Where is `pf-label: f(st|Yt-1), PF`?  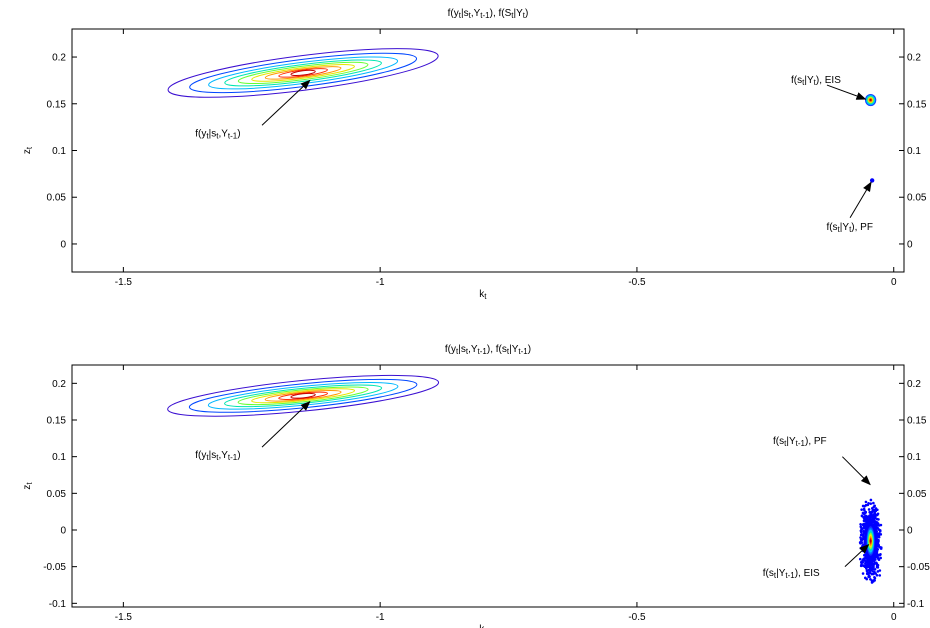
pf-label: f(st|Yt-1), PF is located at coordinates (800, 442).